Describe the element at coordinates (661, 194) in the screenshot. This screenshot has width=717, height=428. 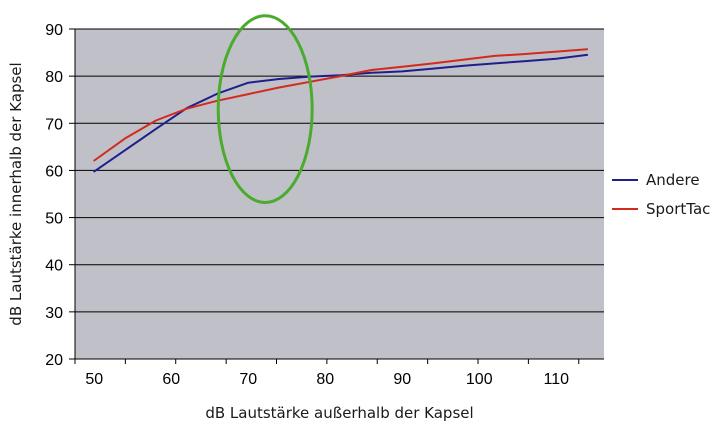
I see `legend: Andere SportTac` at that location.